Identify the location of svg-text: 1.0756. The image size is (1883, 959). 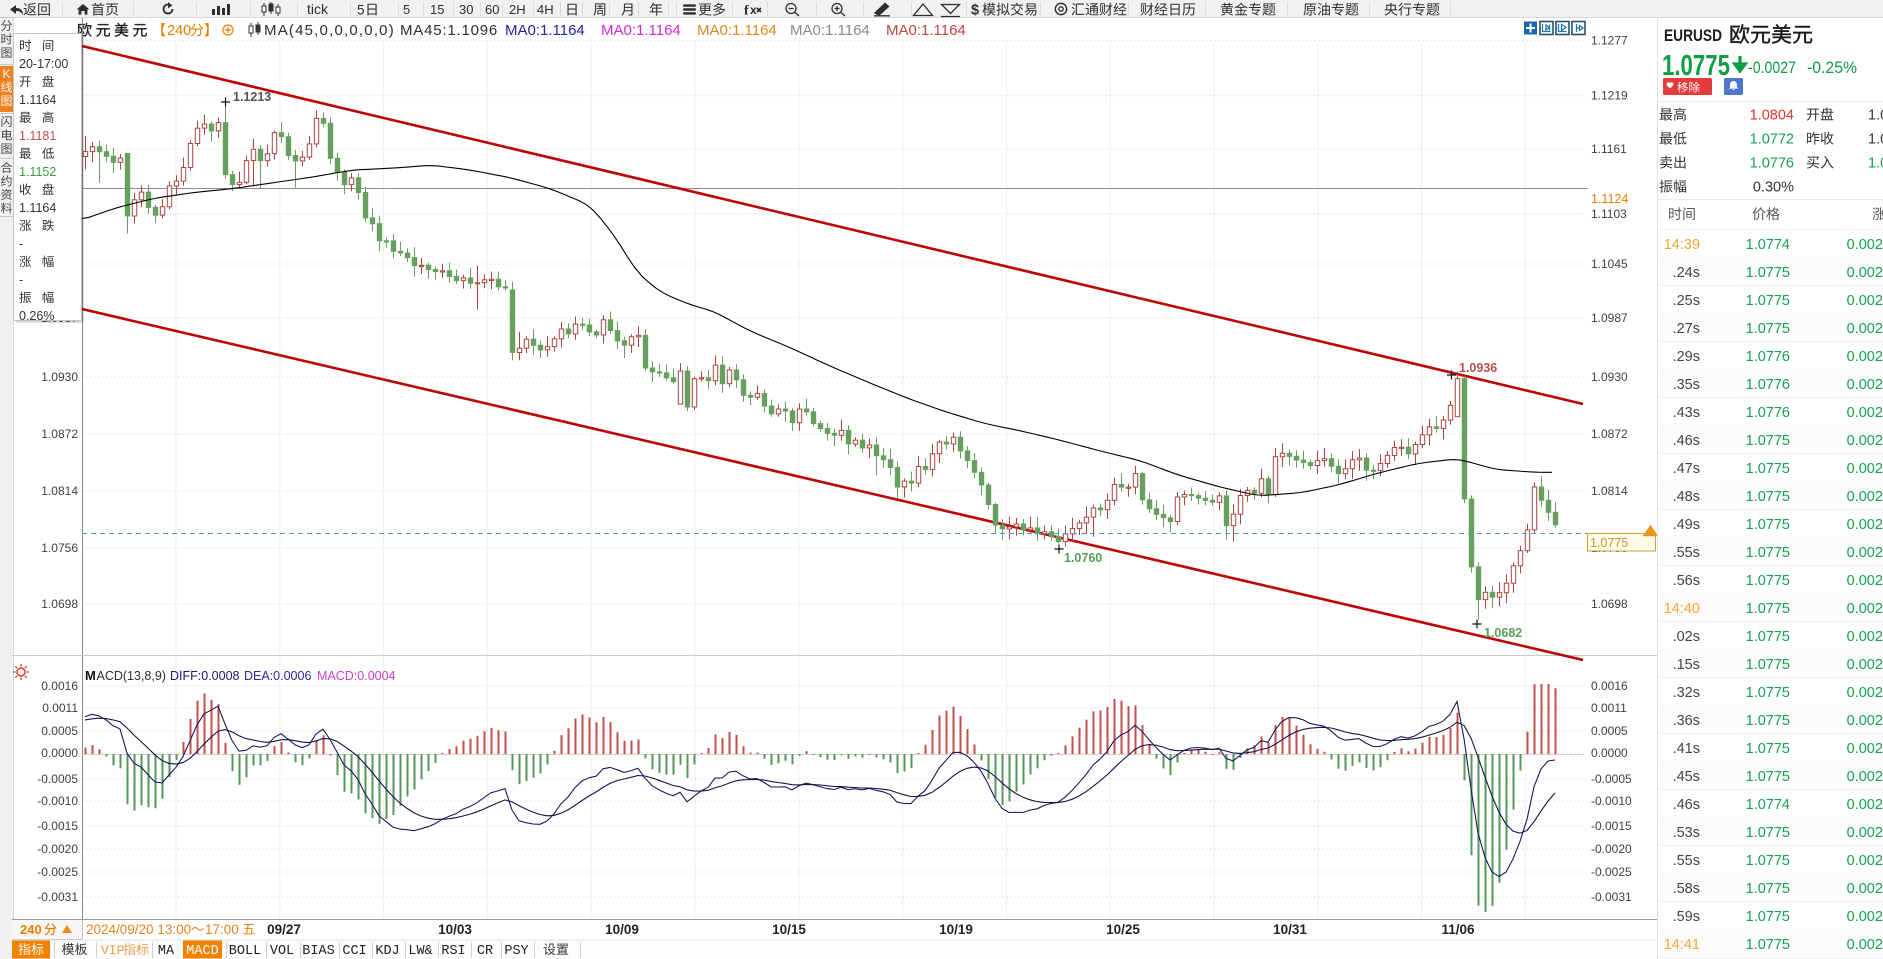
(59, 548).